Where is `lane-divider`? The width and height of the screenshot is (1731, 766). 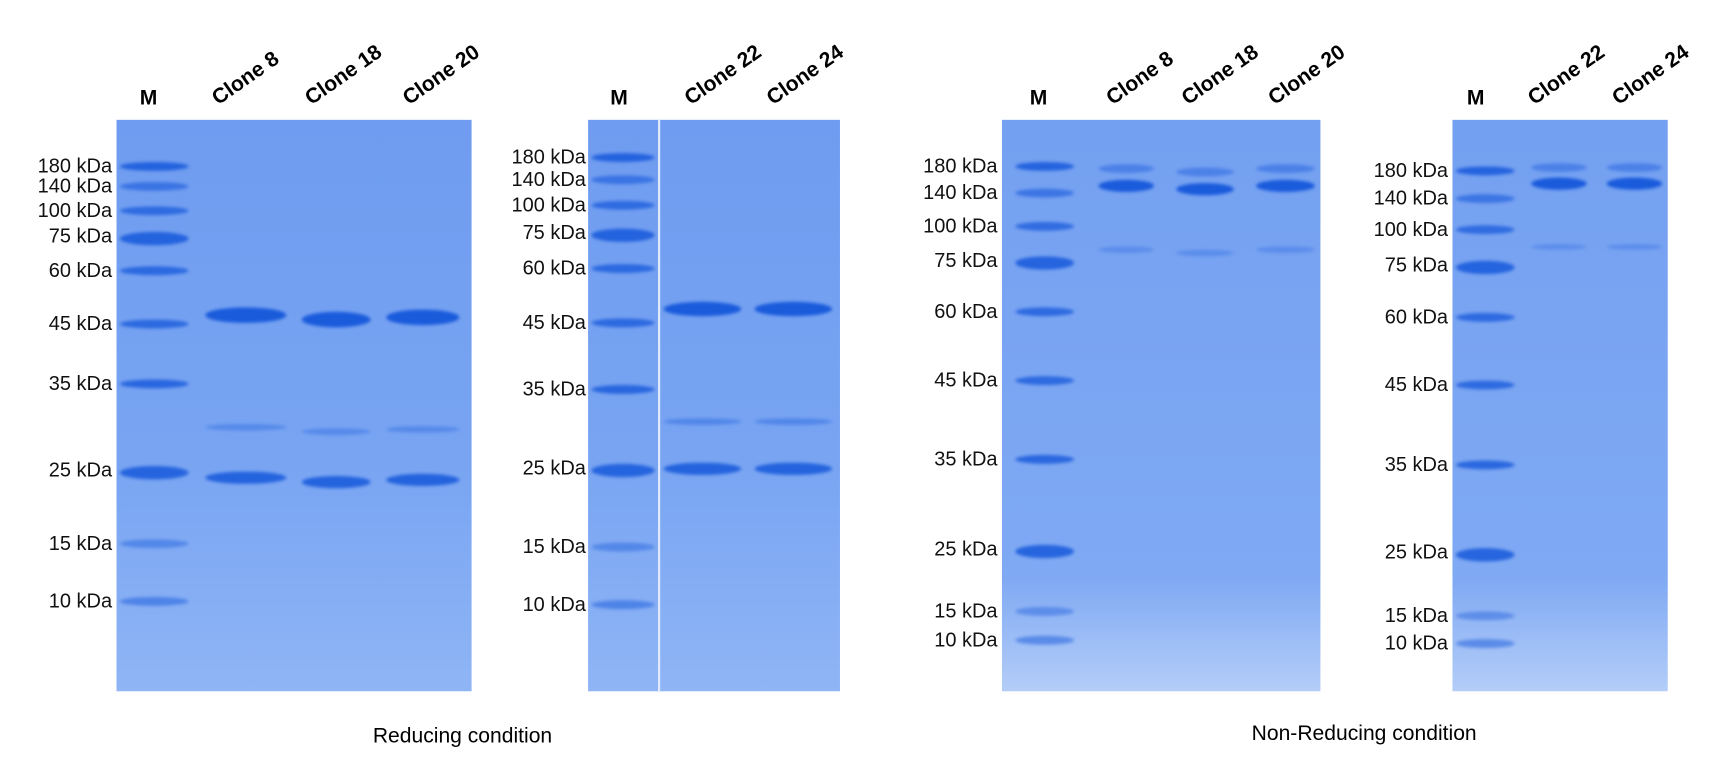 lane-divider is located at coordinates (659, 405).